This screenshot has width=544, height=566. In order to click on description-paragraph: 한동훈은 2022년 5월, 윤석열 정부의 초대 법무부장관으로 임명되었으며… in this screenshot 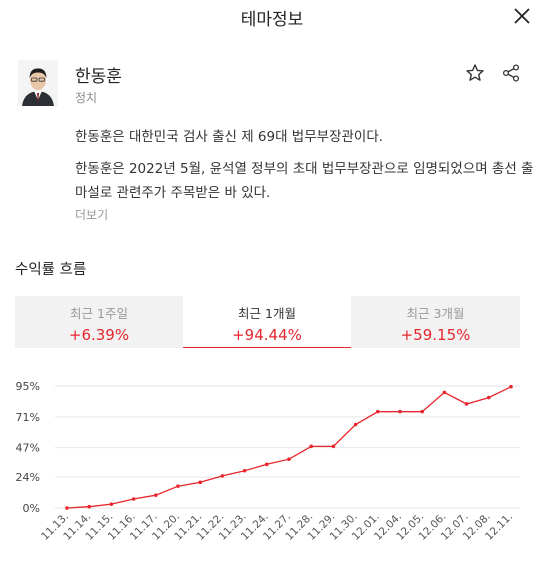, I will do `click(304, 181)`.